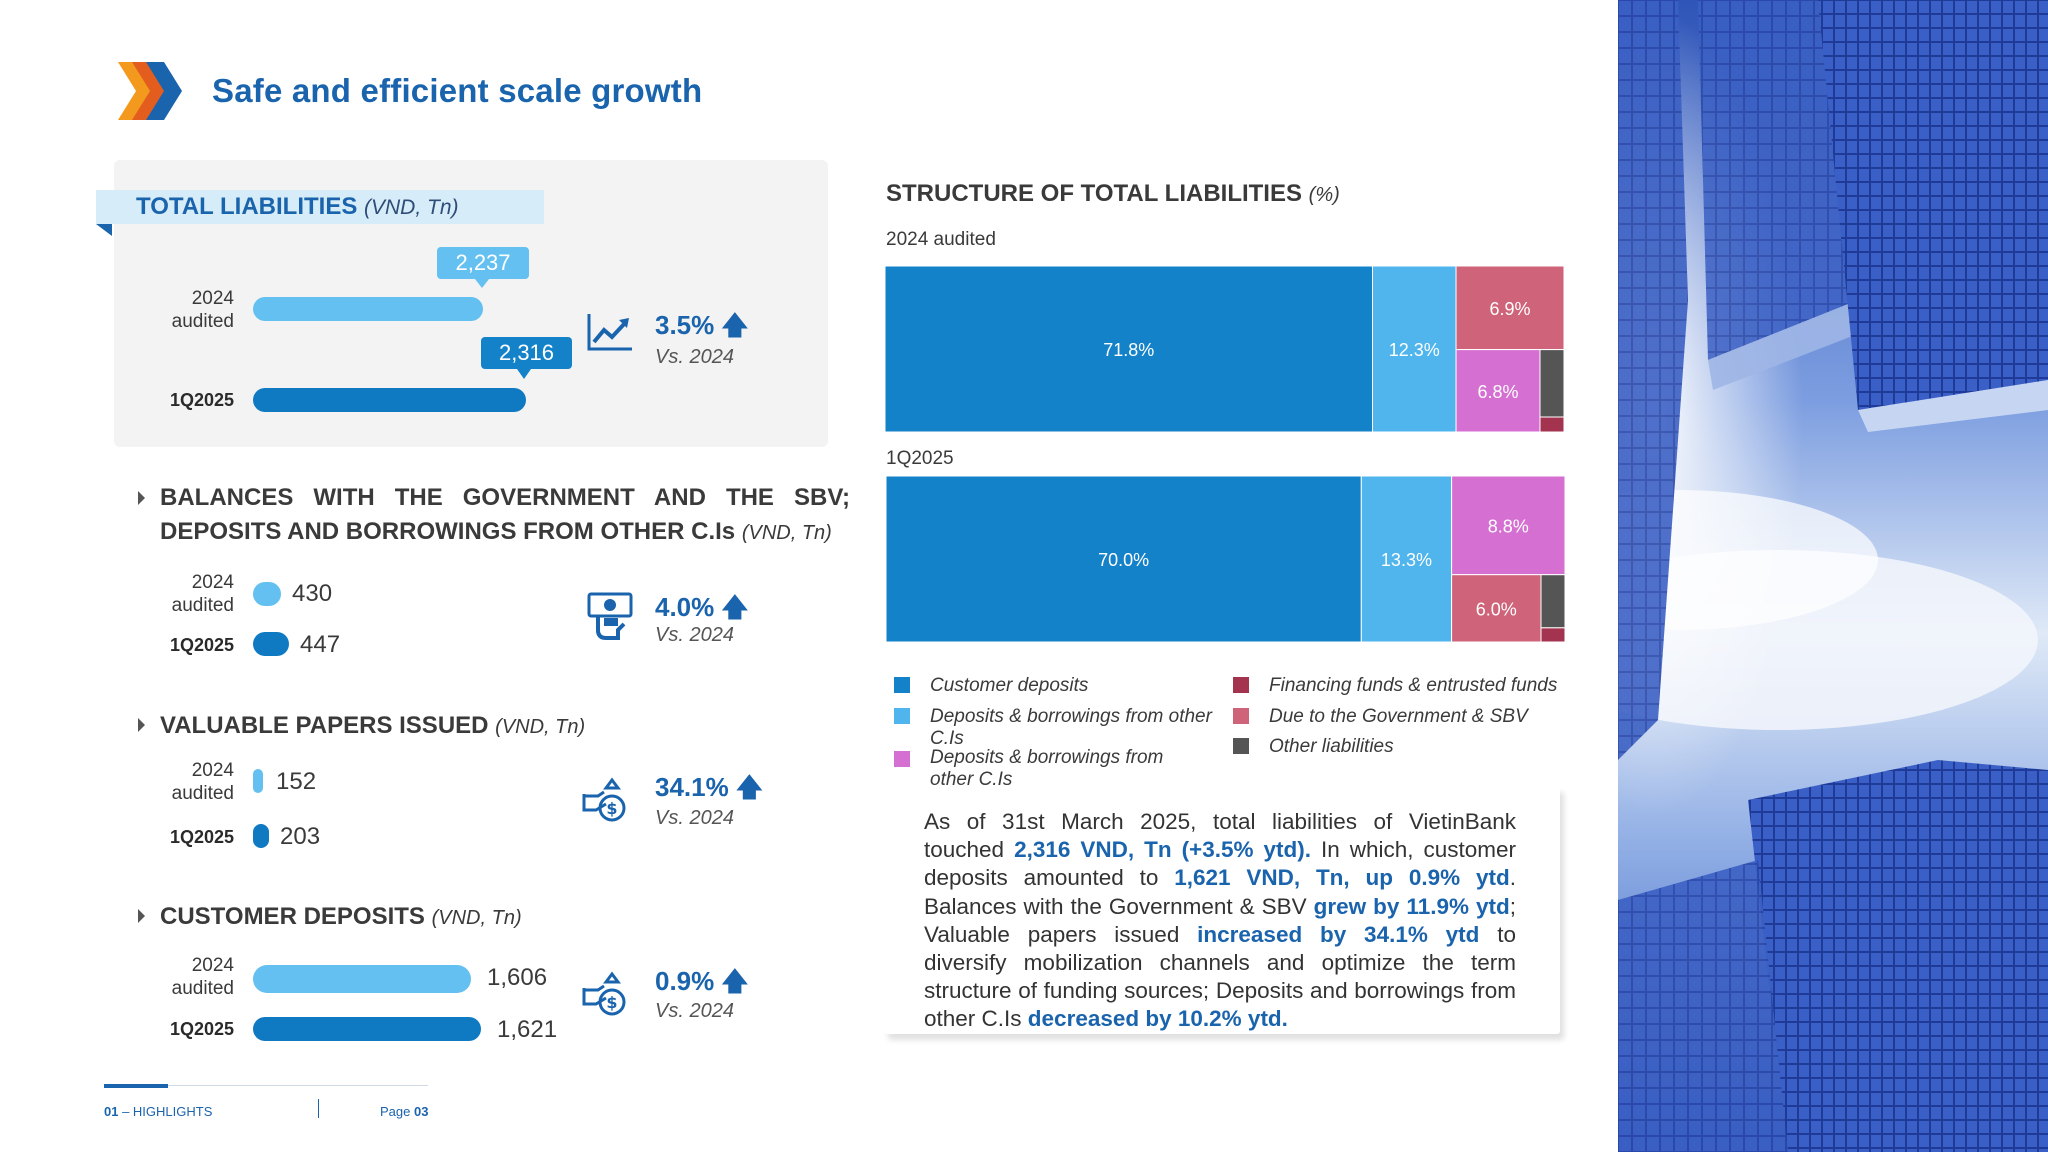  I want to click on chart-unit: (%), so click(1324, 195).